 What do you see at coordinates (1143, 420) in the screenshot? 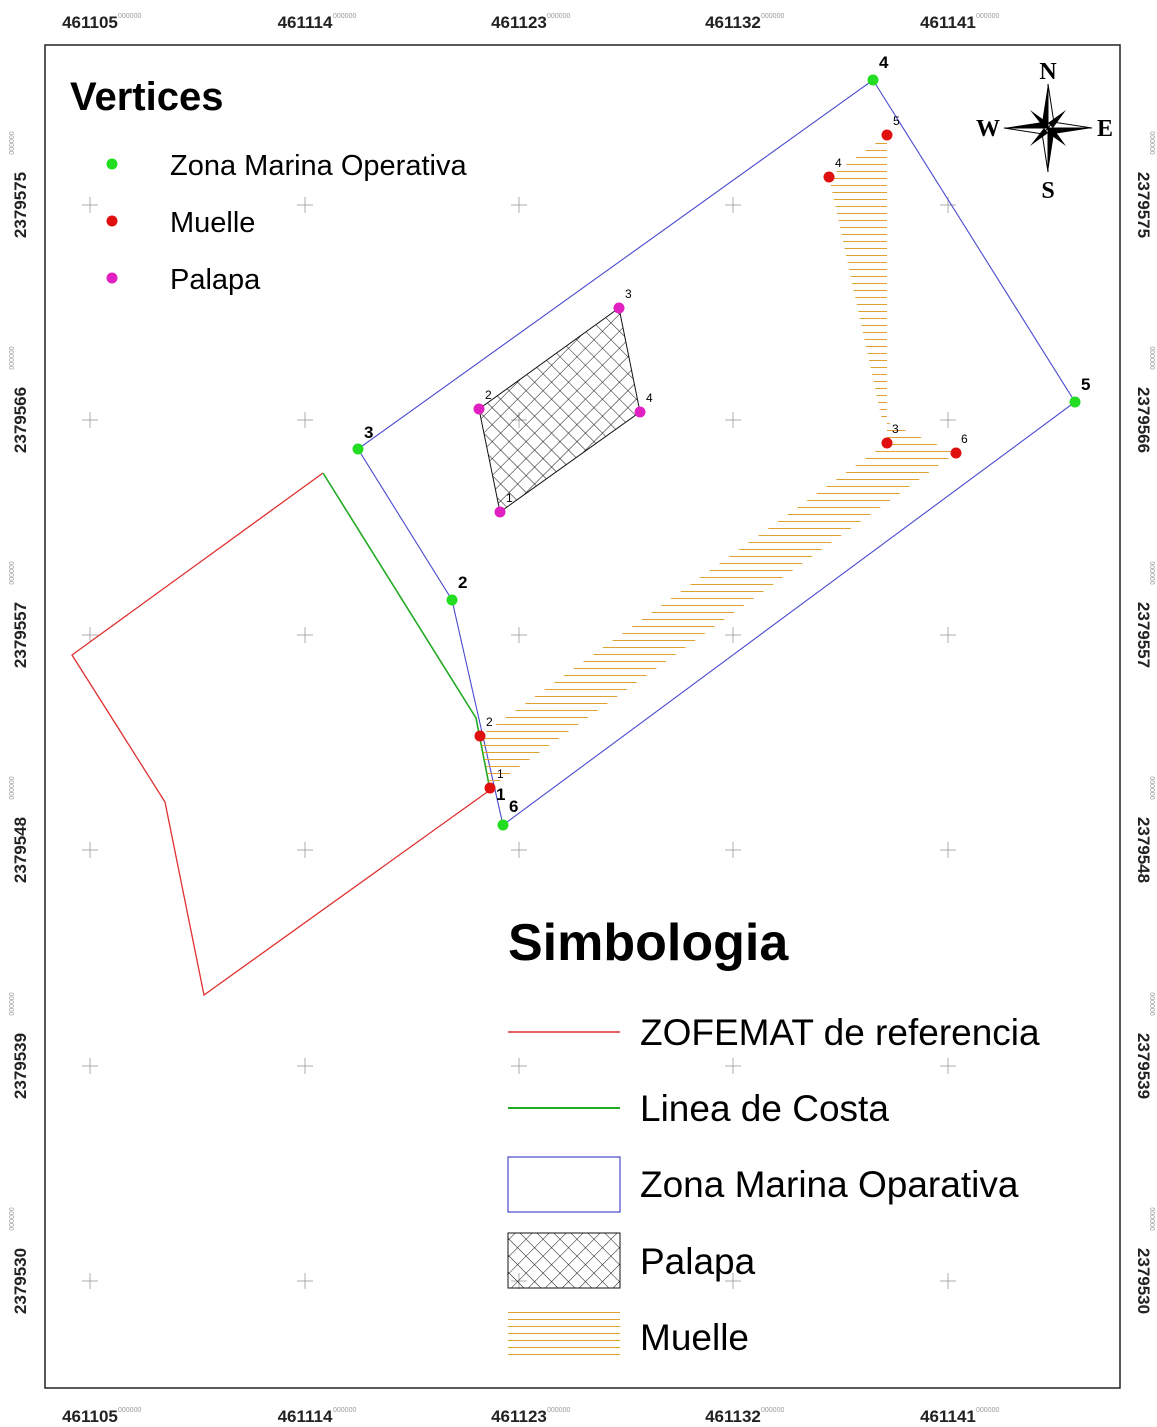
I see `y-tick-right-2379566: 2379566` at bounding box center [1143, 420].